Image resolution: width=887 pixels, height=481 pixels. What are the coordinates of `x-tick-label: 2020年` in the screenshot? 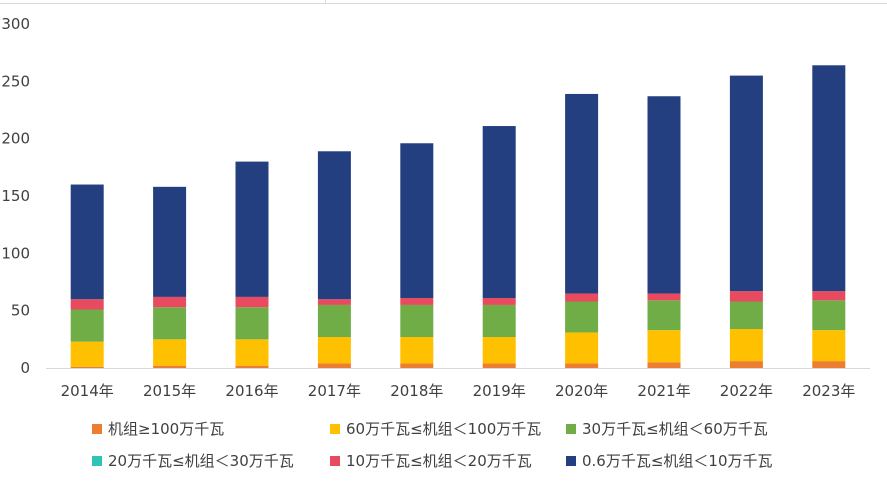 It's located at (581, 391).